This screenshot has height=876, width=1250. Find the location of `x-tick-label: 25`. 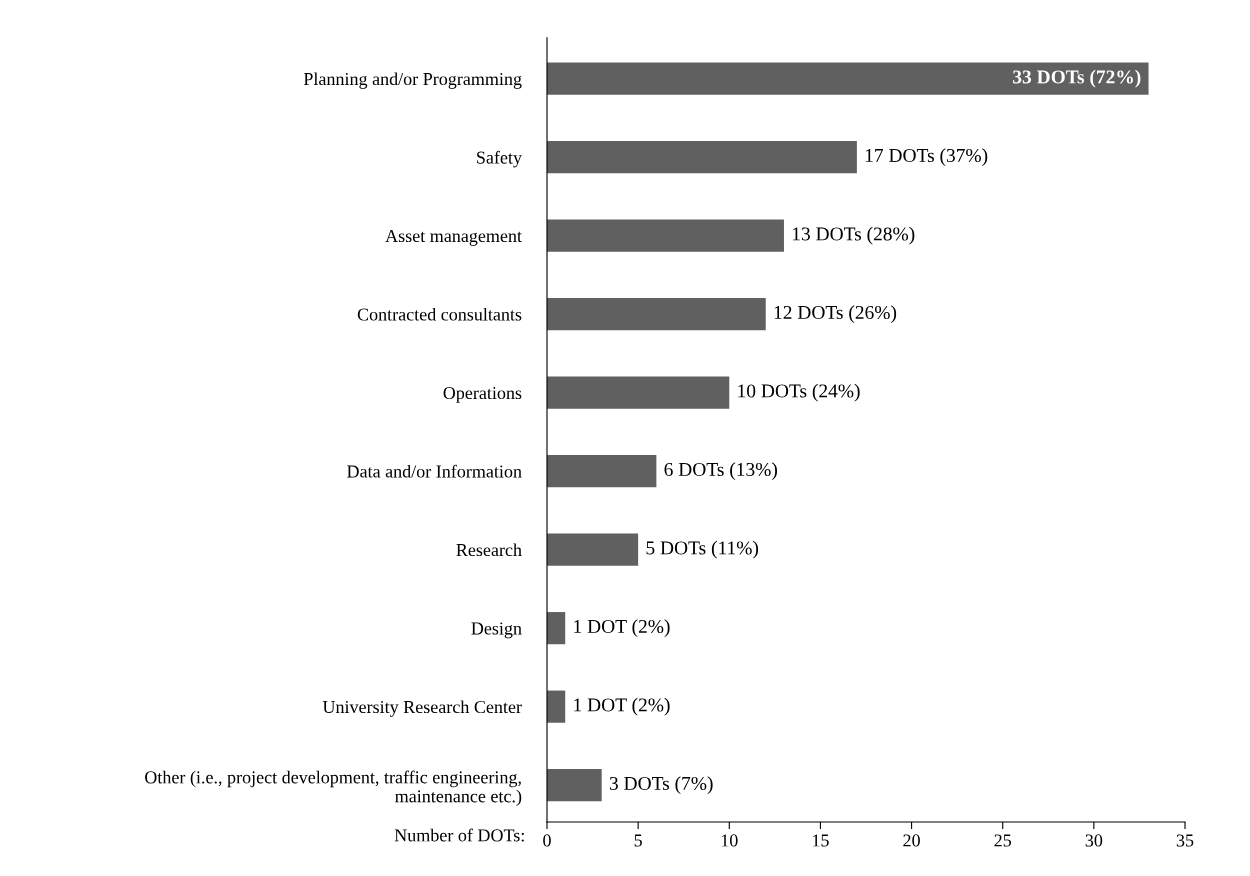

x-tick-label: 25 is located at coordinates (1003, 840).